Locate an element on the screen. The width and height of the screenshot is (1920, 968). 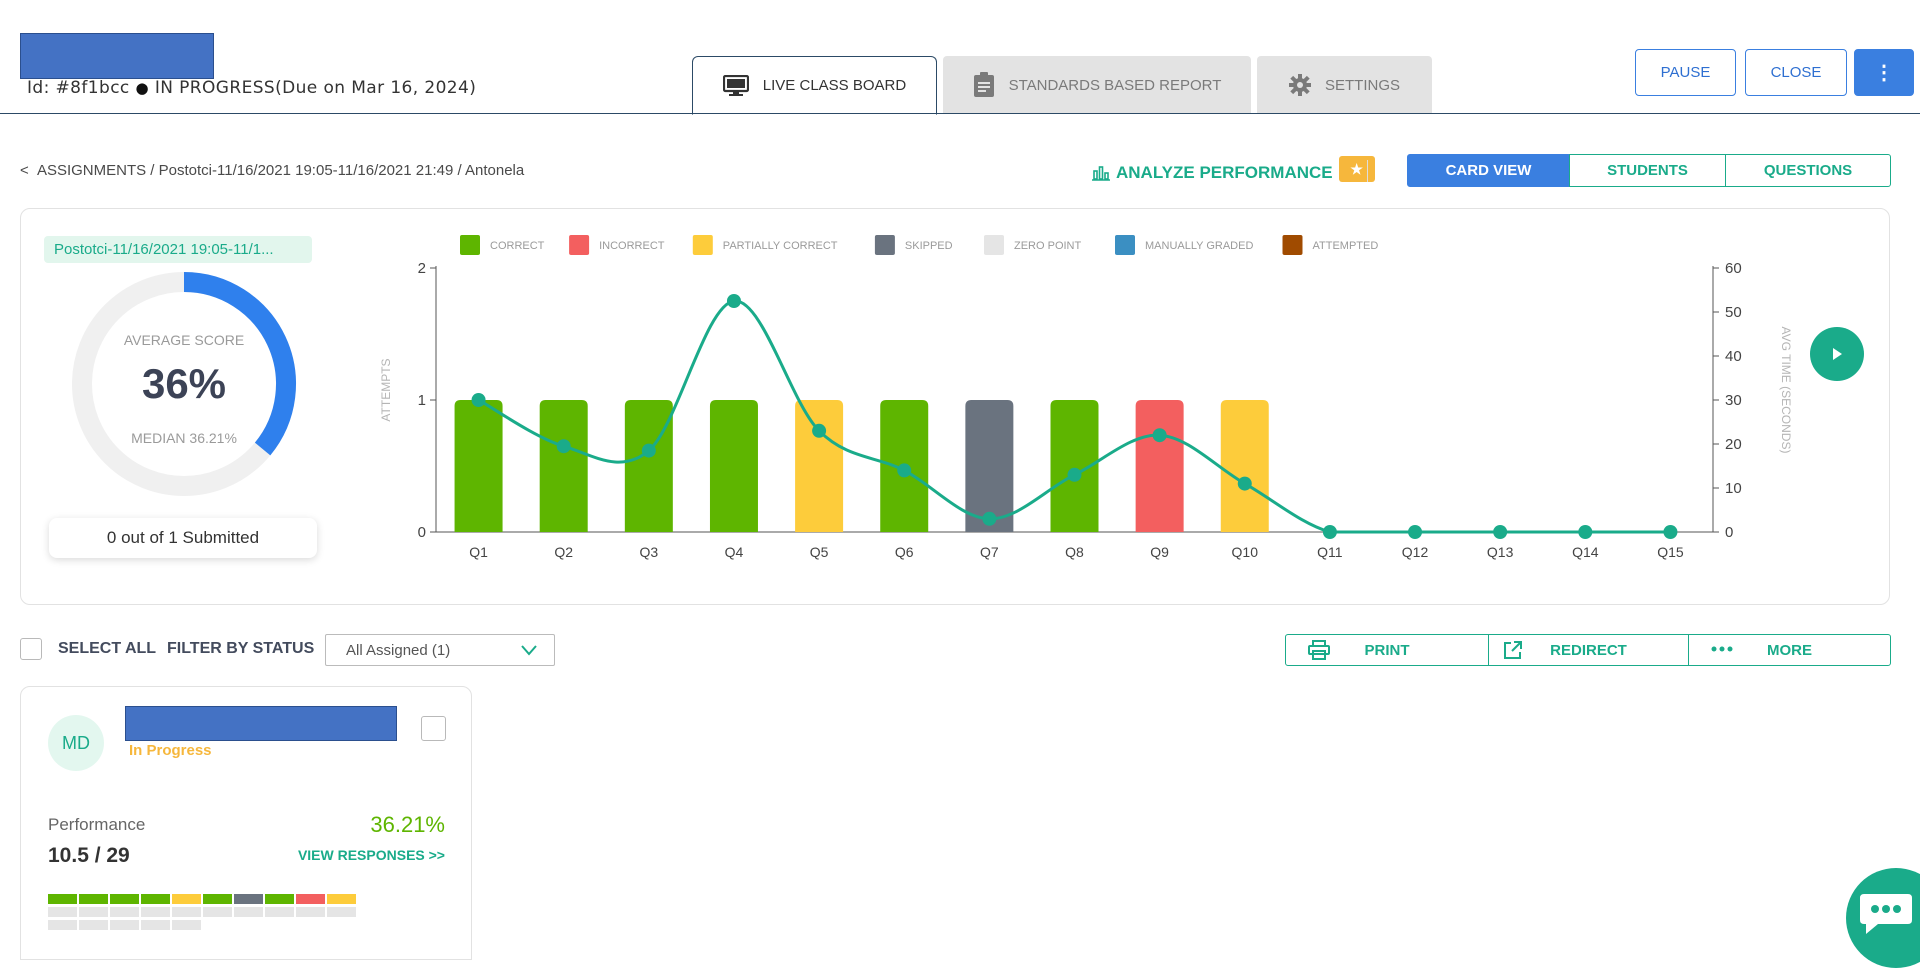
legend-label: INCORRECT is located at coordinates (632, 246).